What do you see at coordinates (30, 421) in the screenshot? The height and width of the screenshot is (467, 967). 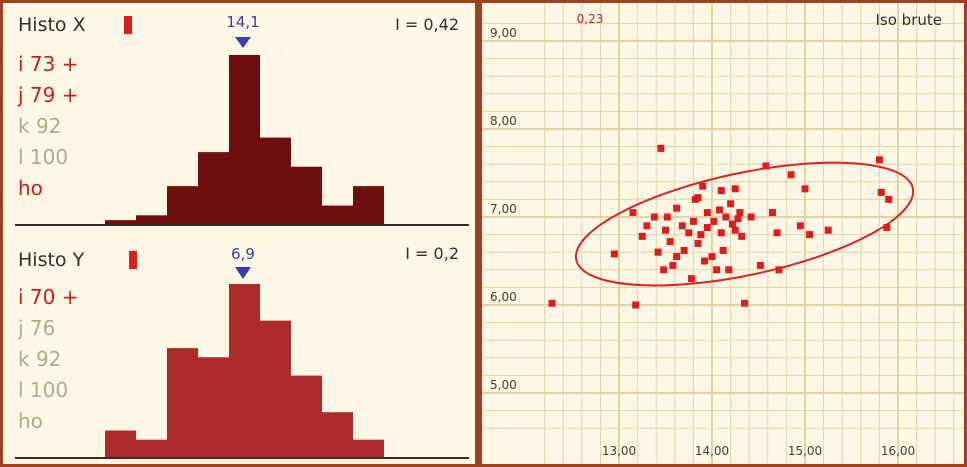 I see `histo-y-legend-item: ho` at bounding box center [30, 421].